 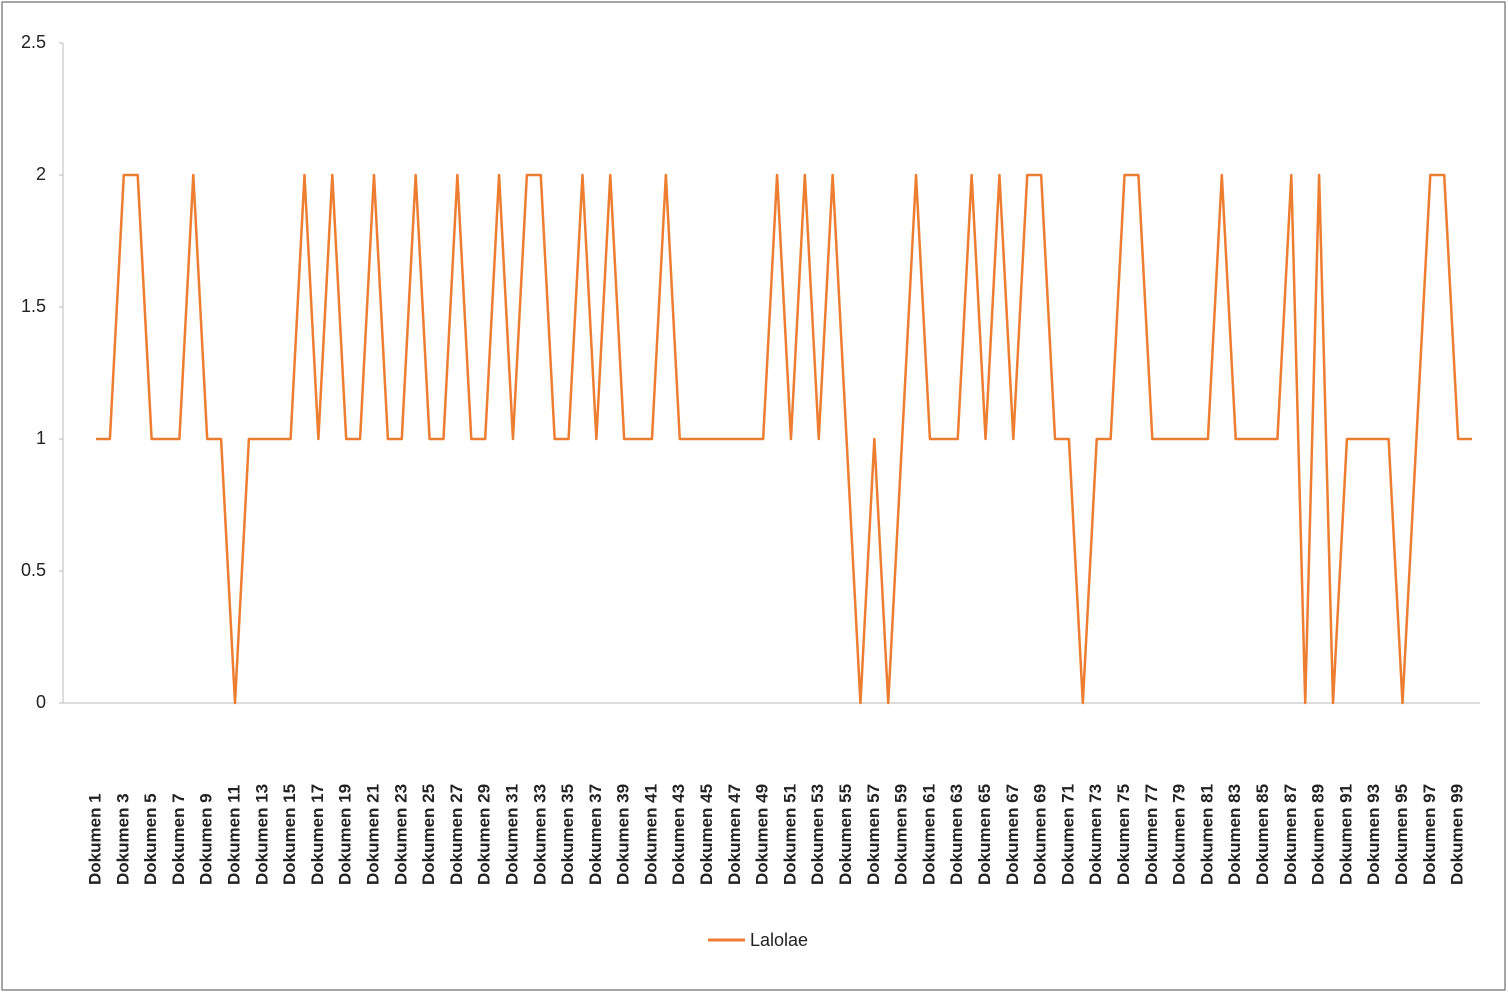 What do you see at coordinates (122, 839) in the screenshot?
I see `x-tick-label: Dokumen 3` at bounding box center [122, 839].